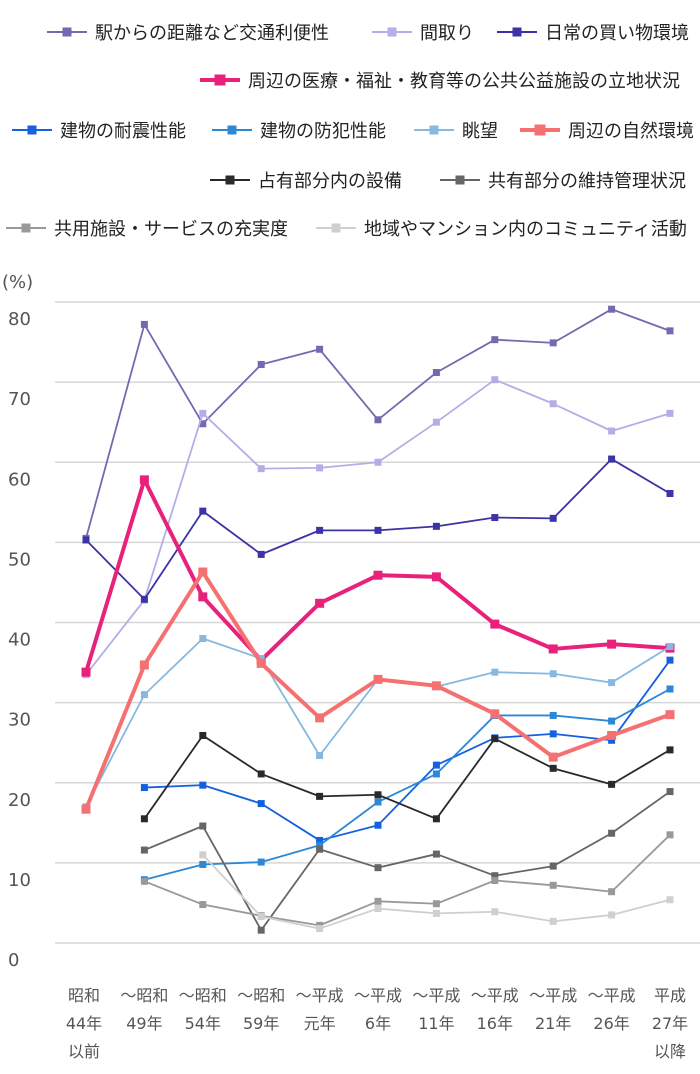  Describe the element at coordinates (320, 1009) in the screenshot. I see `x-tick-label: ～平成元年` at that location.